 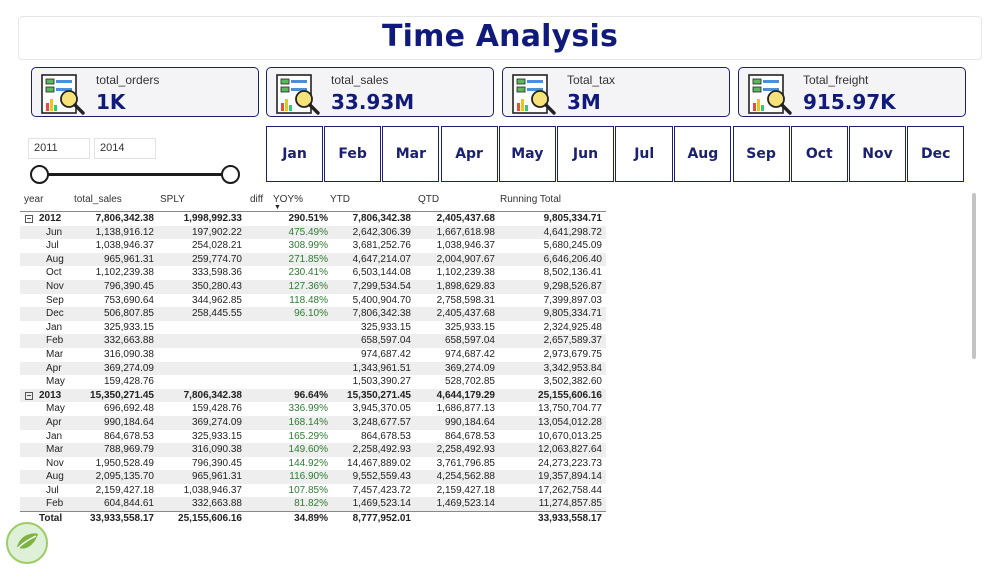 What do you see at coordinates (572, 314) in the screenshot?
I see `cell-running-total: 9,805,334.71` at bounding box center [572, 314].